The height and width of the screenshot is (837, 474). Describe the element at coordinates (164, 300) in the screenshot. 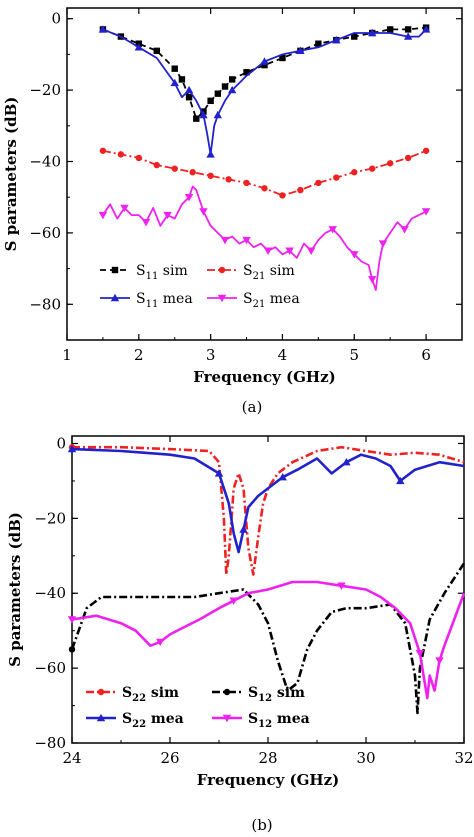

I see `legend-label: S11 mea` at that location.